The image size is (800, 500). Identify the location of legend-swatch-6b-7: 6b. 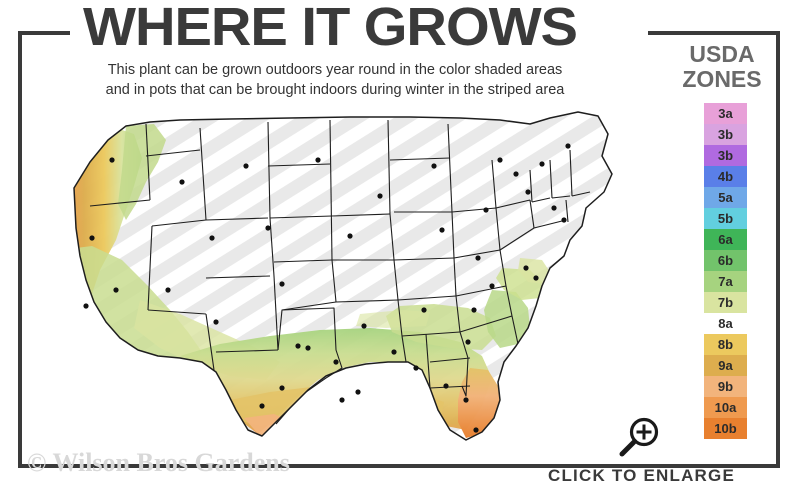
(725, 260).